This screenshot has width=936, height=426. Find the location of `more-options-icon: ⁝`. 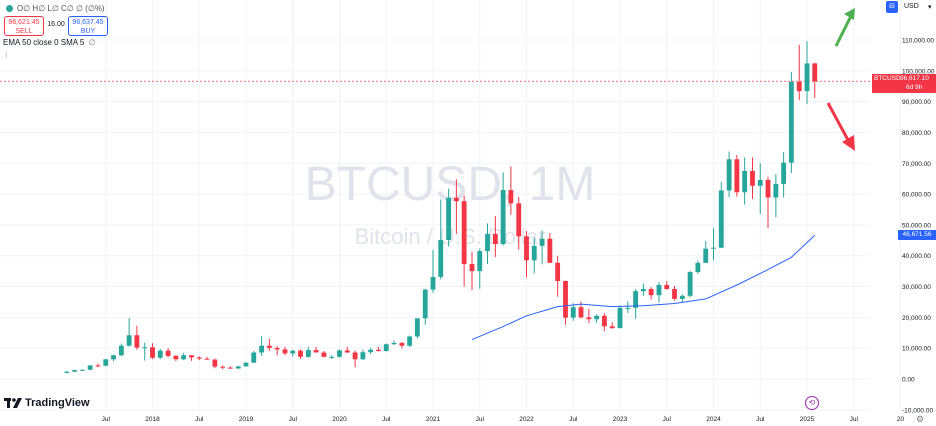

more-options-icon: ⁝ is located at coordinates (6, 55).